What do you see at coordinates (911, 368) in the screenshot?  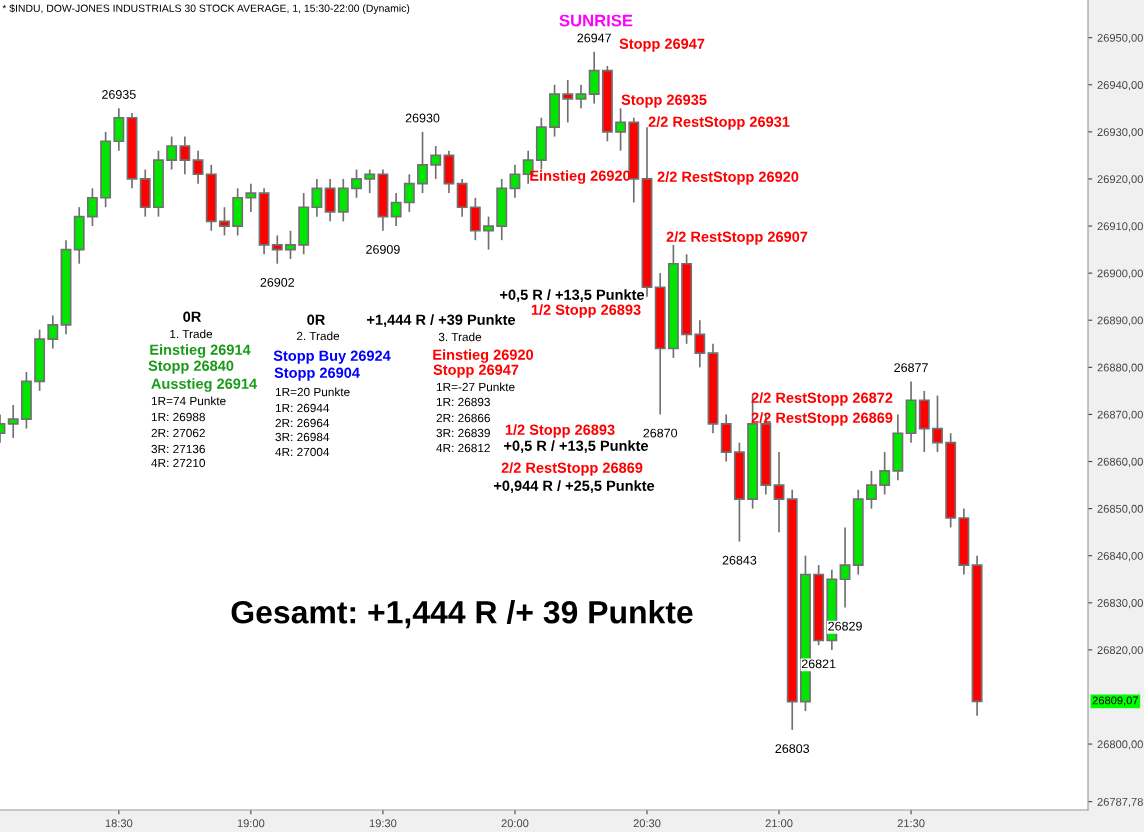 I see `annotation: 26877` at bounding box center [911, 368].